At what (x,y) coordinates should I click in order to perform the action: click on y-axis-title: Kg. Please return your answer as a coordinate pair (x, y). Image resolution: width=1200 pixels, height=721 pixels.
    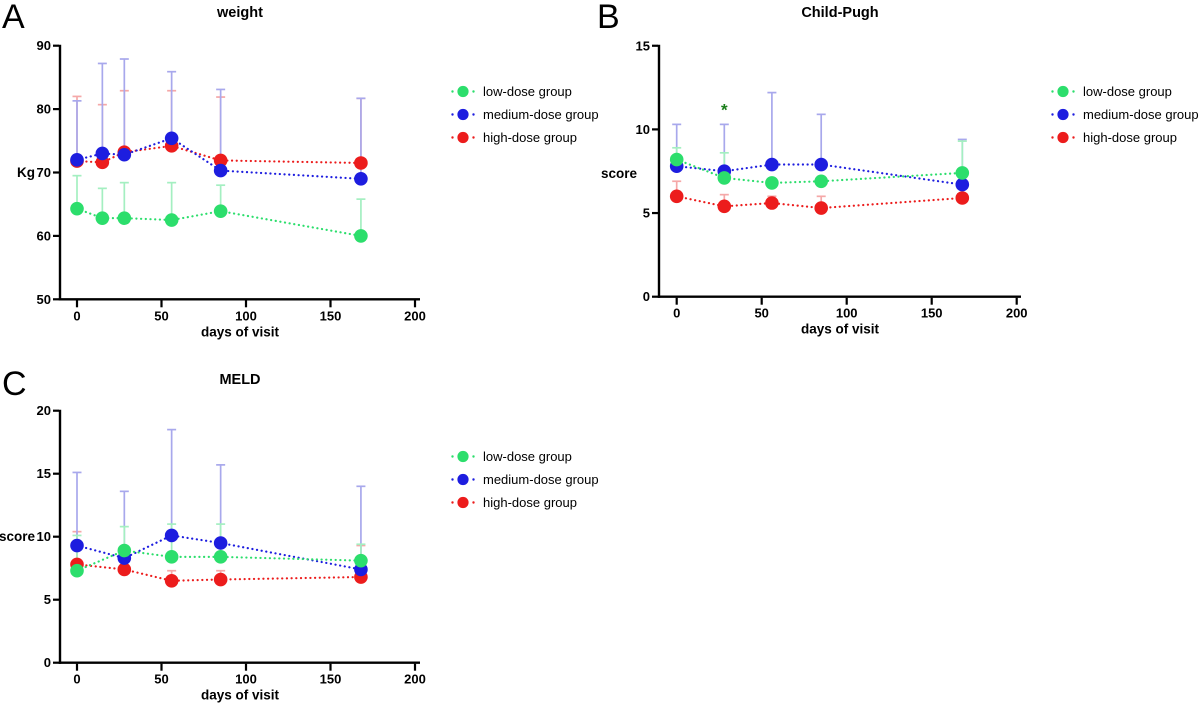
    Looking at the image, I should click on (26, 172).